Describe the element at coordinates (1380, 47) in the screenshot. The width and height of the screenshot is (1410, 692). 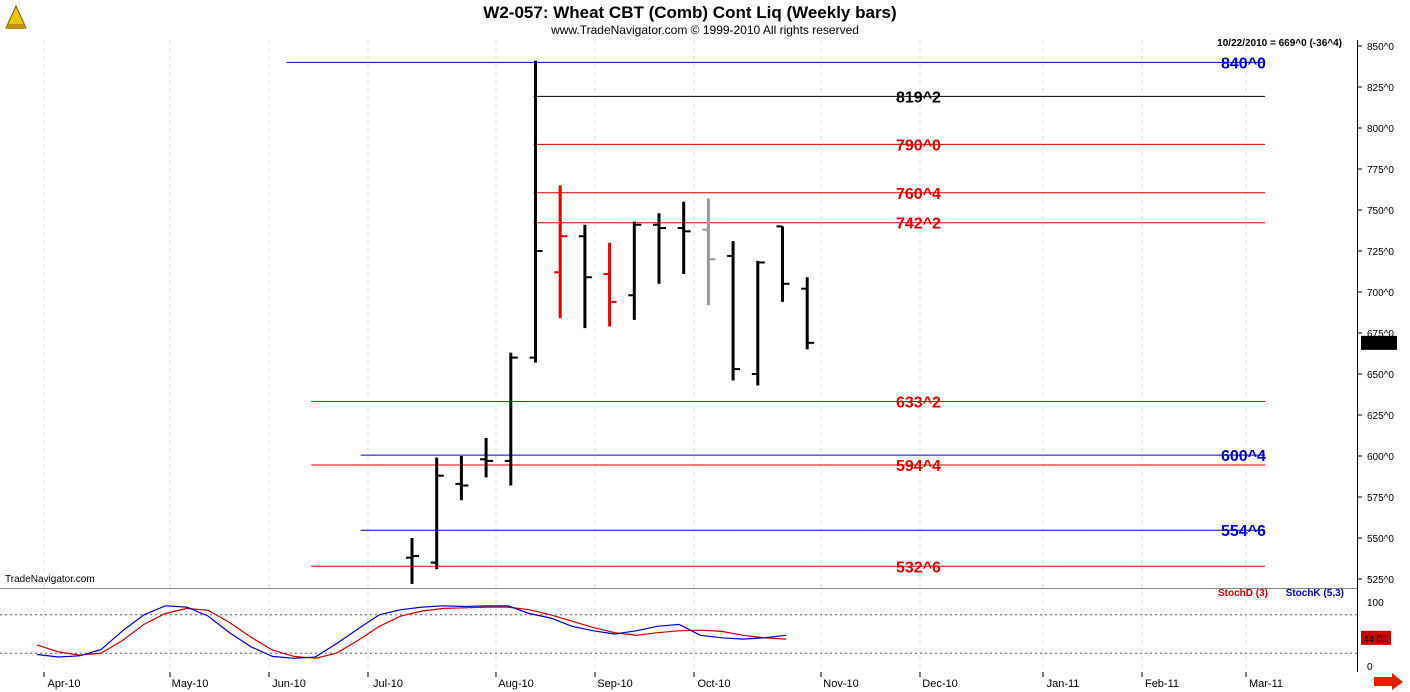
I see `y-tick-label: 850^0` at that location.